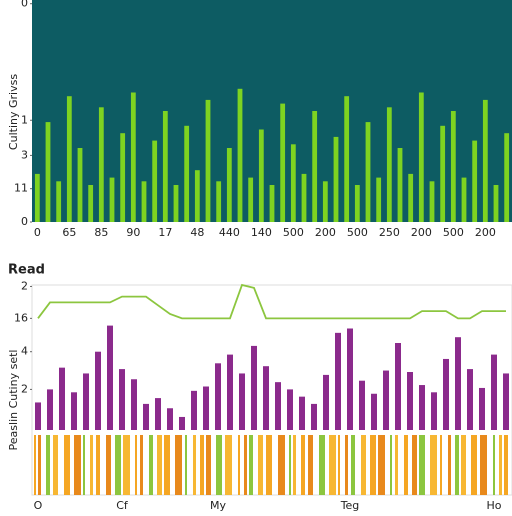 Image resolution: width=512 pixels, height=516 pixels. Describe the element at coordinates (293, 232) in the screenshot. I see `x-tick-label: 500` at that location.